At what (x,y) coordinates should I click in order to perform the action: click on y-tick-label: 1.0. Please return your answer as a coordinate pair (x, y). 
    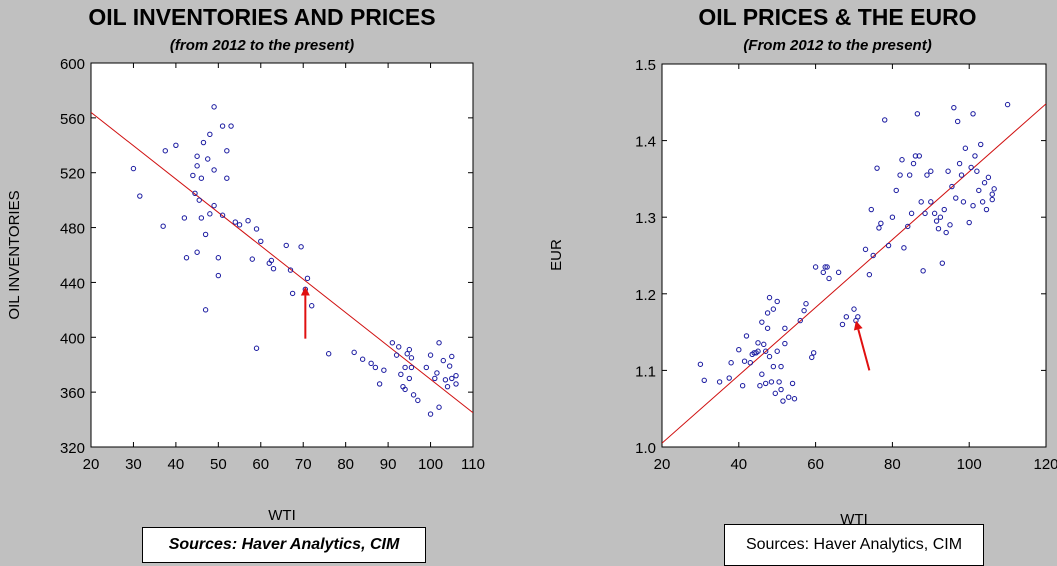
    Looking at the image, I should click on (645, 448).